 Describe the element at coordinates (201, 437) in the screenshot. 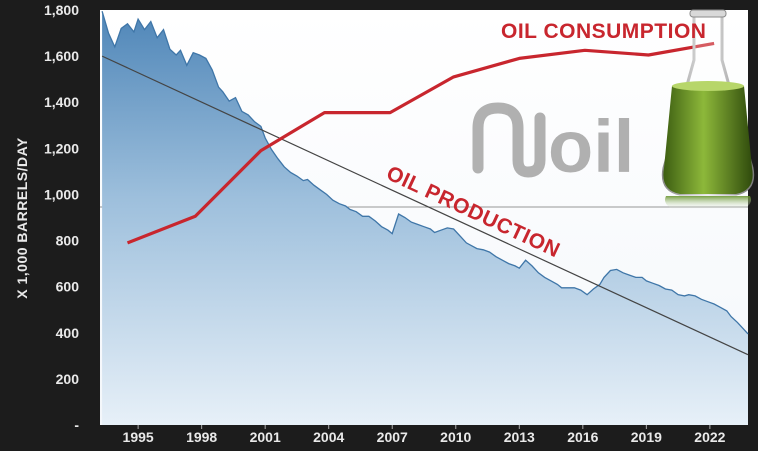

I see `x-tick-label: 1998` at that location.